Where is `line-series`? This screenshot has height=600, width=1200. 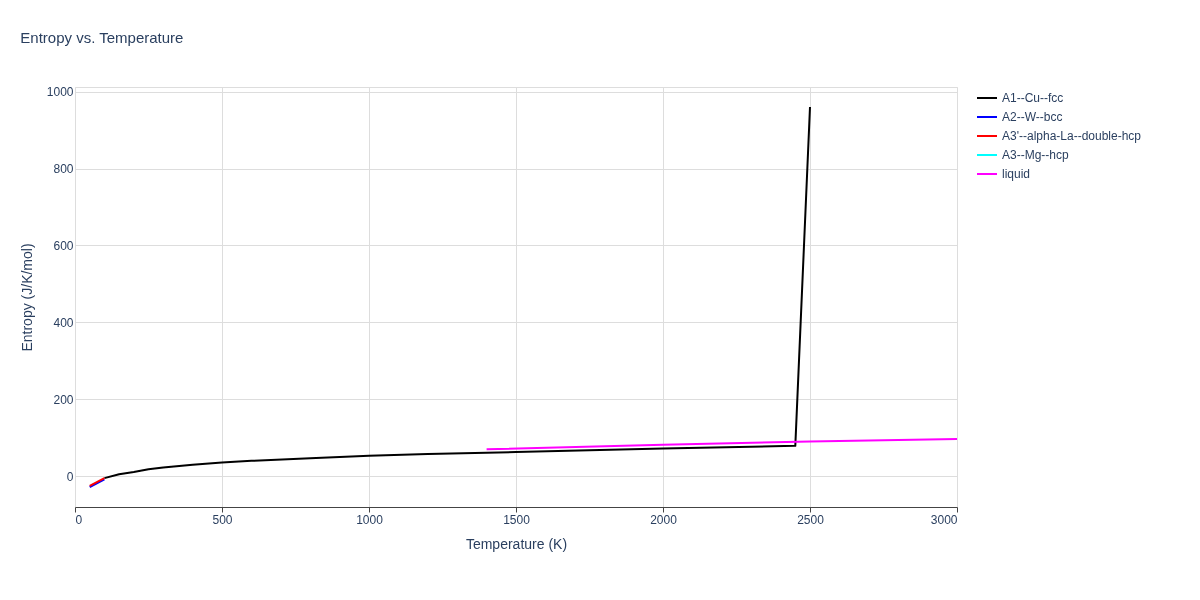 line-series is located at coordinates (721, 444).